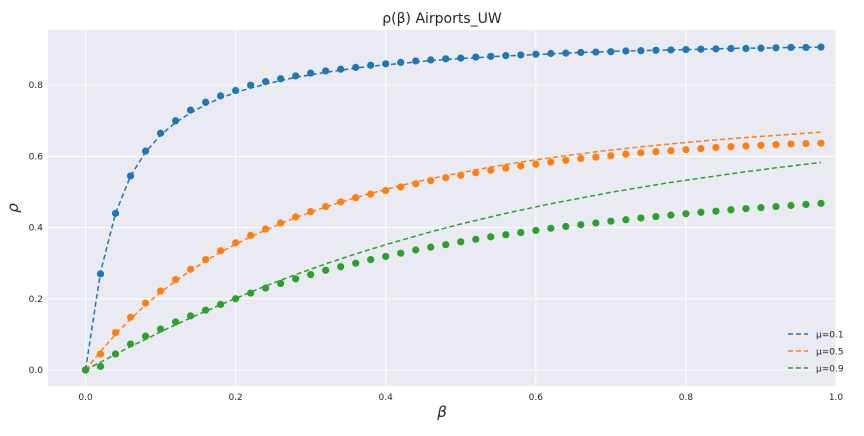 This screenshot has width=864, height=436. I want to click on x-tick-label: 0.4, so click(386, 398).